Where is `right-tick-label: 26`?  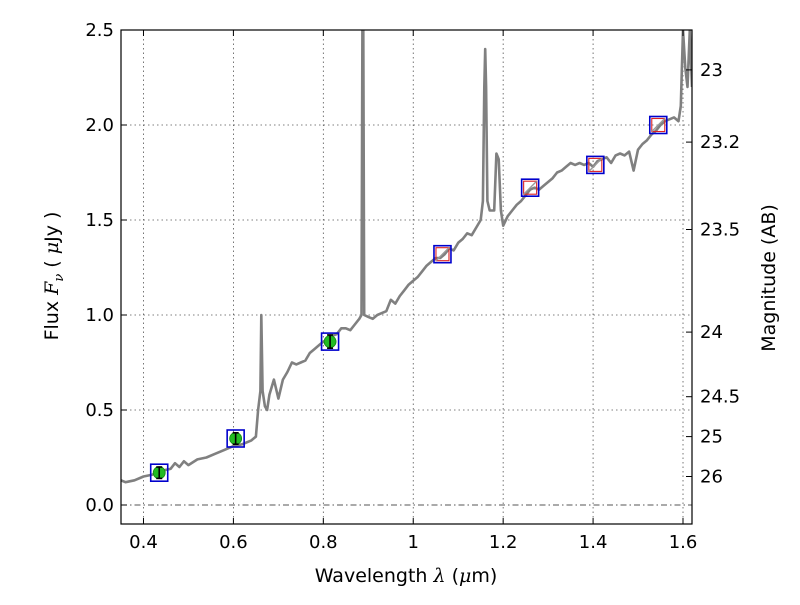
right-tick-label: 26 is located at coordinates (711, 477).